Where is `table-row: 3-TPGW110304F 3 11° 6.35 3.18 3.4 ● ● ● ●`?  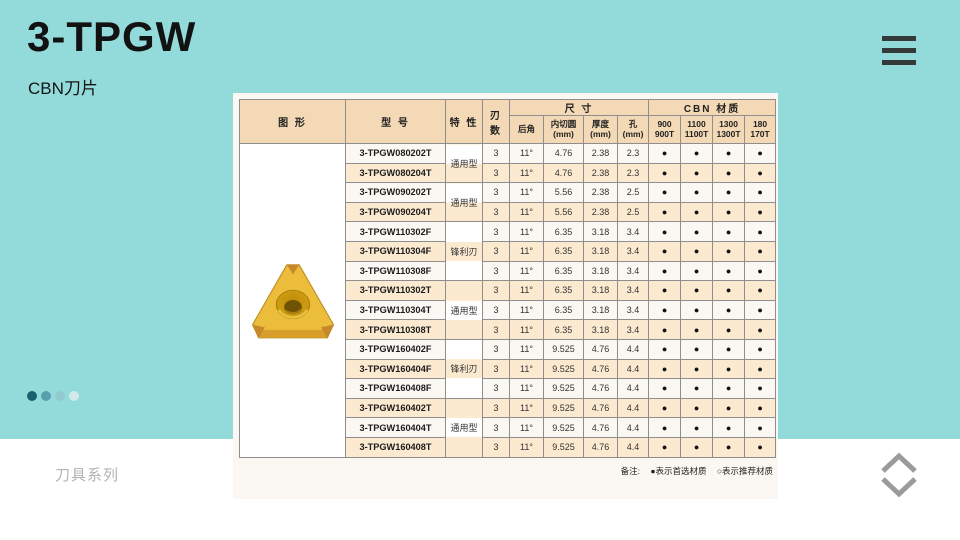
table-row: 3-TPGW110304F 3 11° 6.35 3.18 3.4 ● ● ● ● is located at coordinates (508, 251).